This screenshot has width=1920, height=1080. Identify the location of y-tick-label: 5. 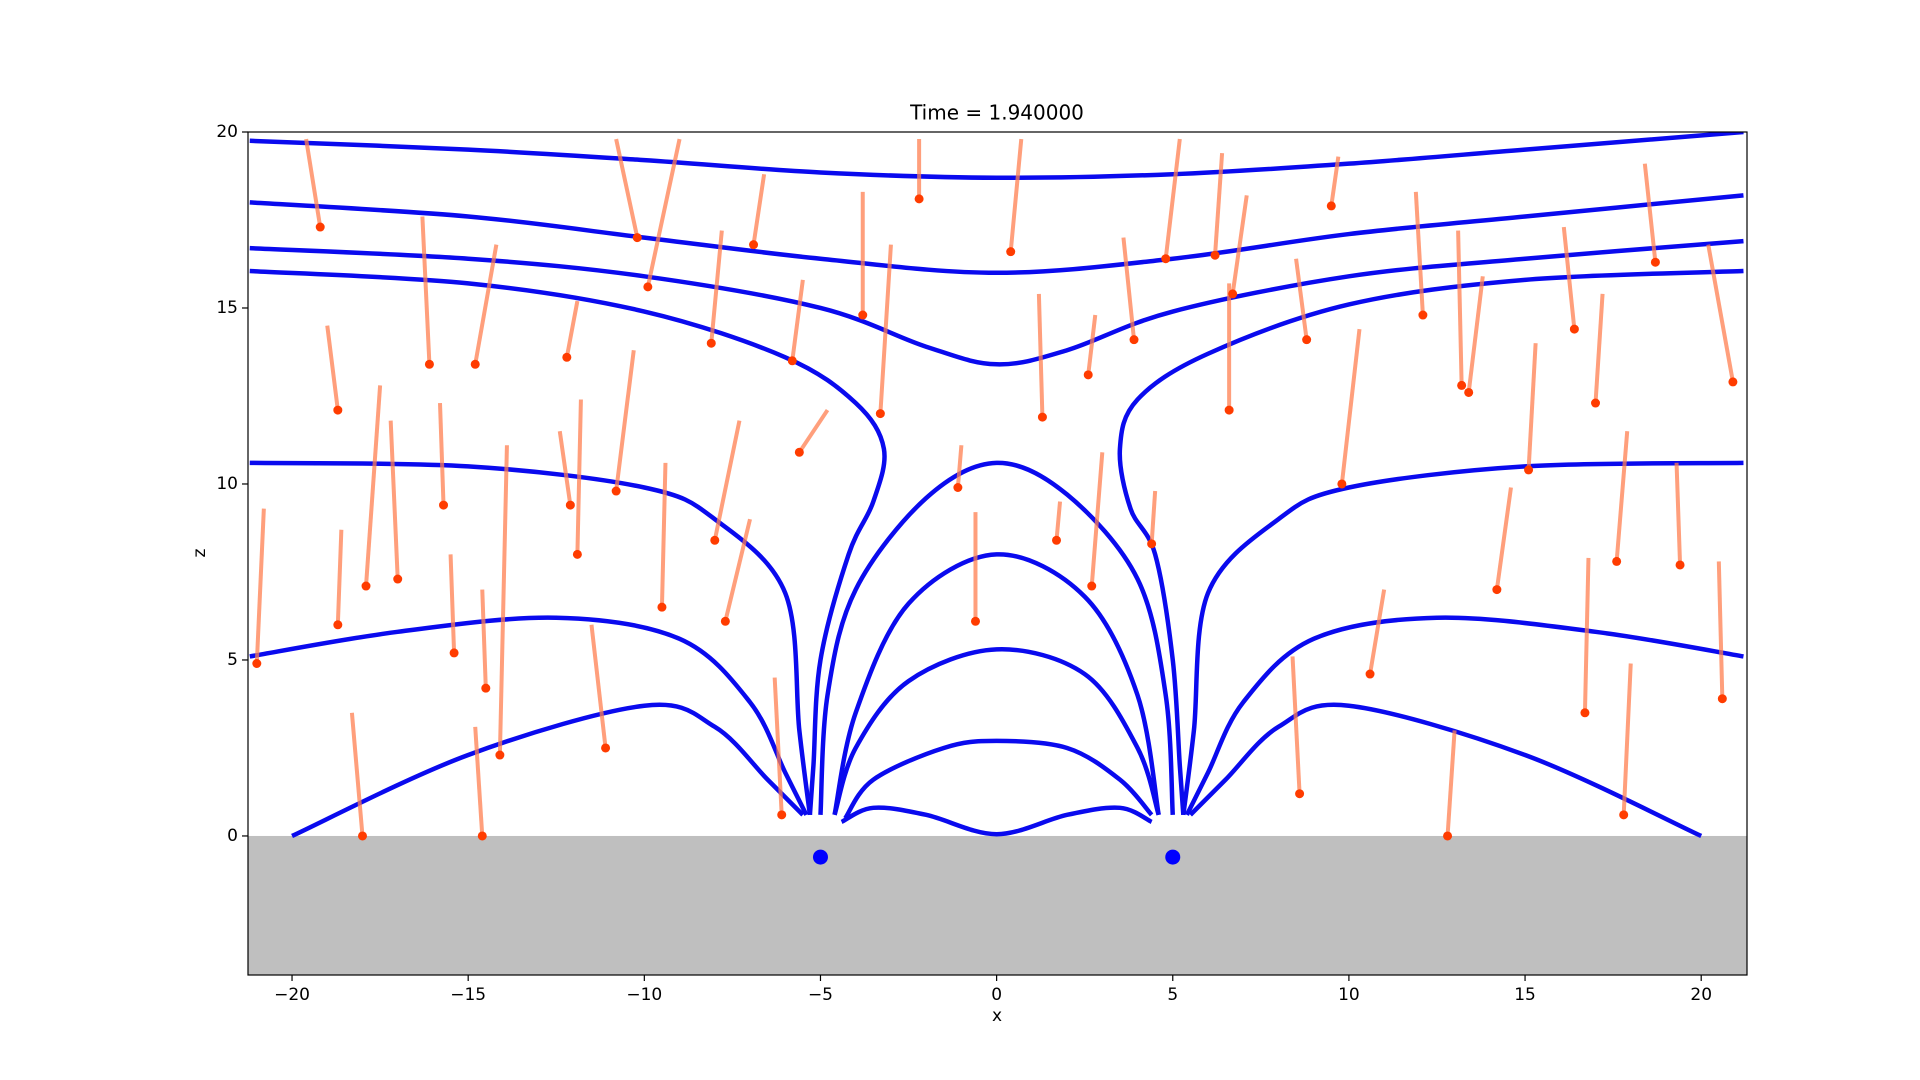
(232, 660).